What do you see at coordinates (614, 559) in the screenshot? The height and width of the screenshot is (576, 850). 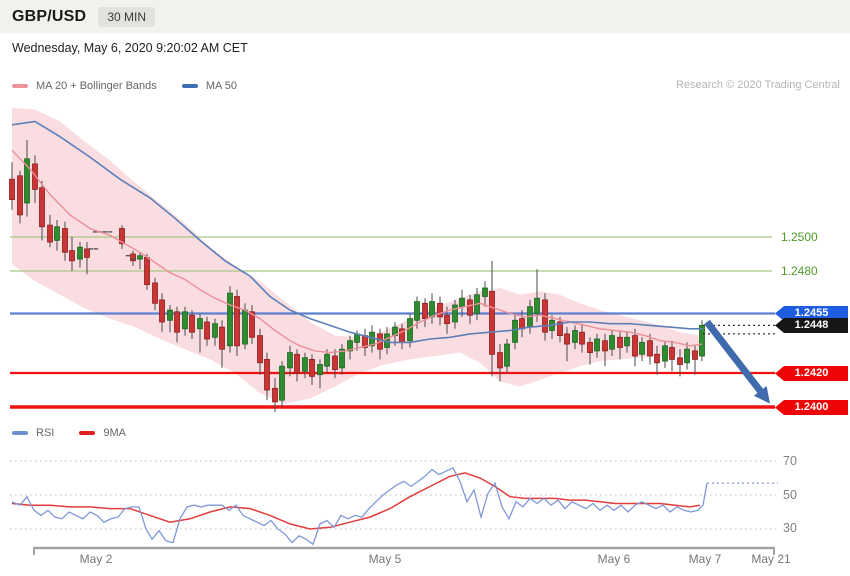 I see `x-tick-may-6: May 6` at bounding box center [614, 559].